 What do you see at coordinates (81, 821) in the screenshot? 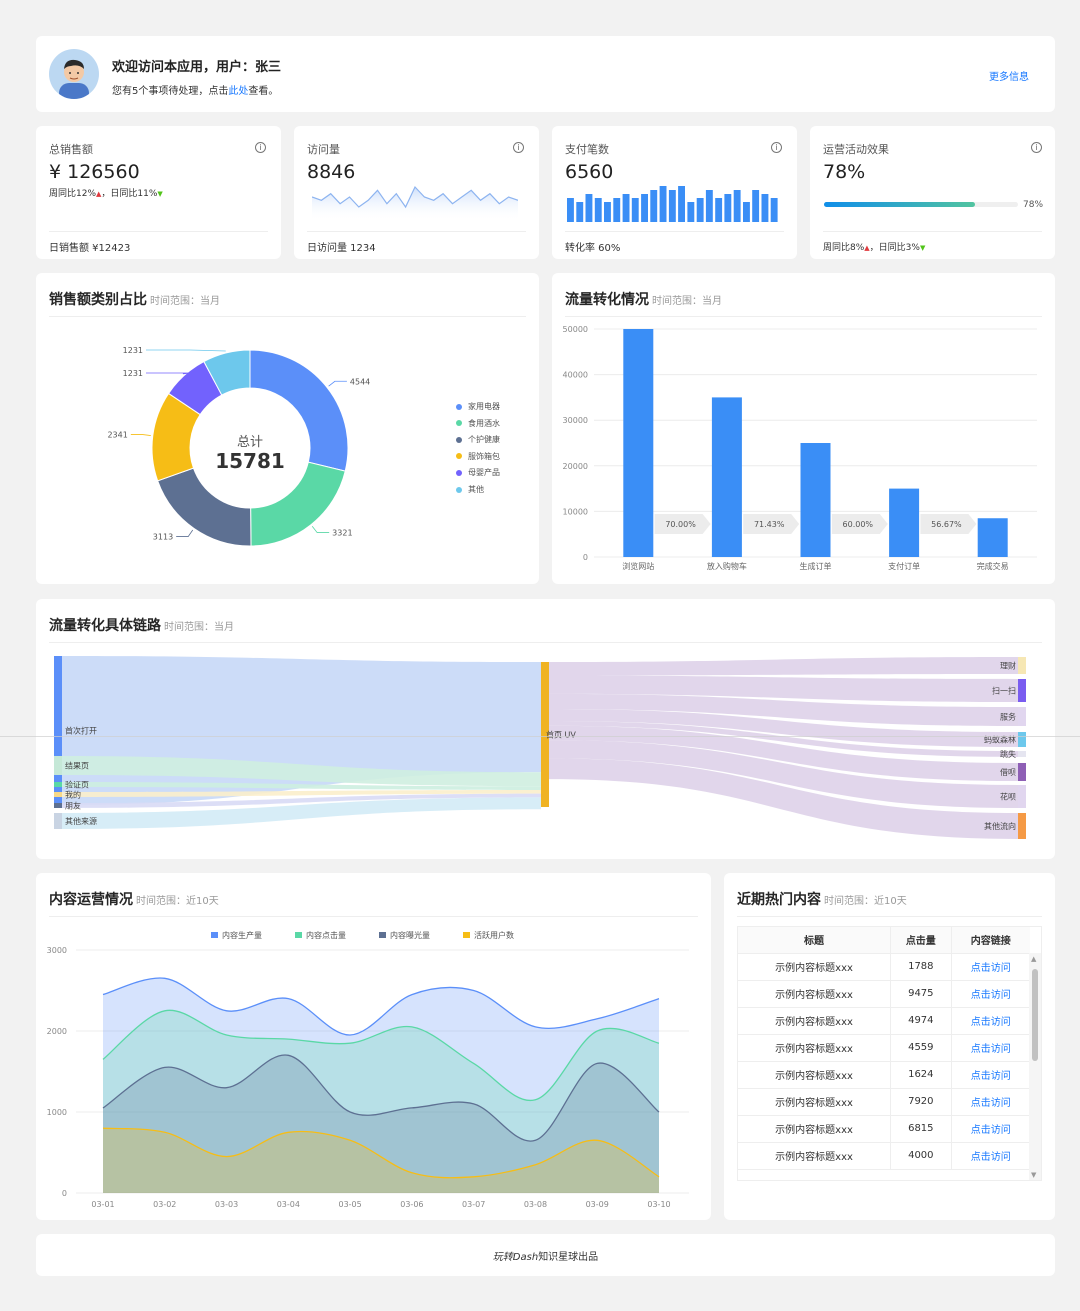
I see `sankey-source-label: 其他来源` at bounding box center [81, 821].